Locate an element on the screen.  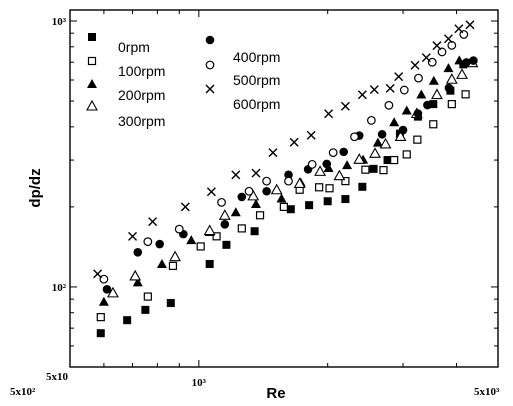
x-axis-label: Re is located at coordinates (275, 393).